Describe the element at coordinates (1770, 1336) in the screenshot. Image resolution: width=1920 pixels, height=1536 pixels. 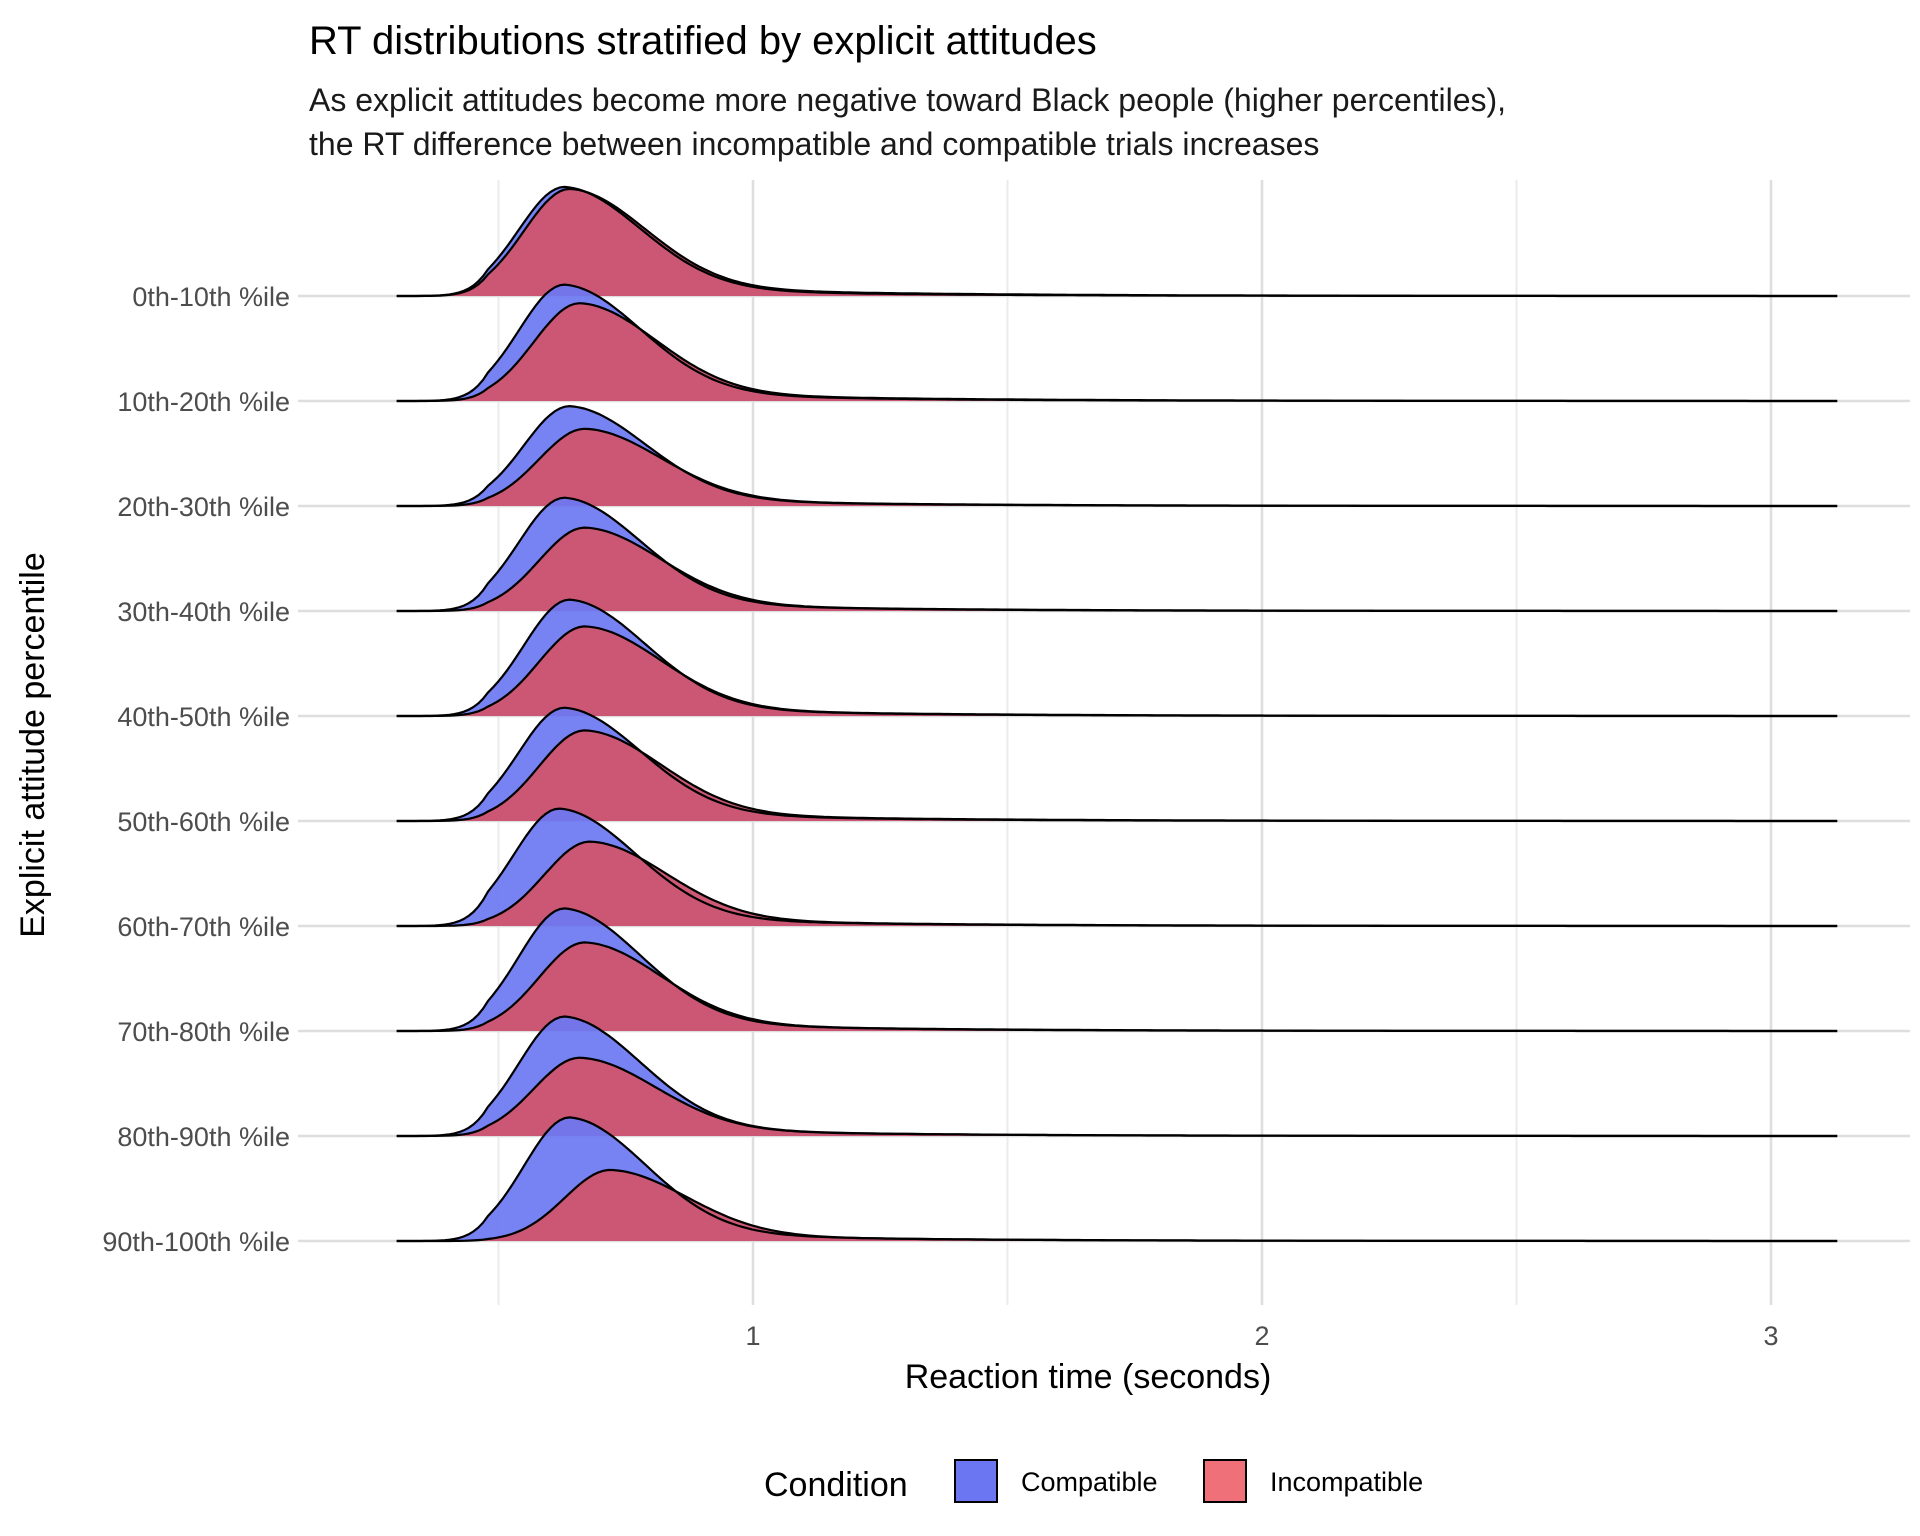
I see `x-tick-label: 3` at that location.